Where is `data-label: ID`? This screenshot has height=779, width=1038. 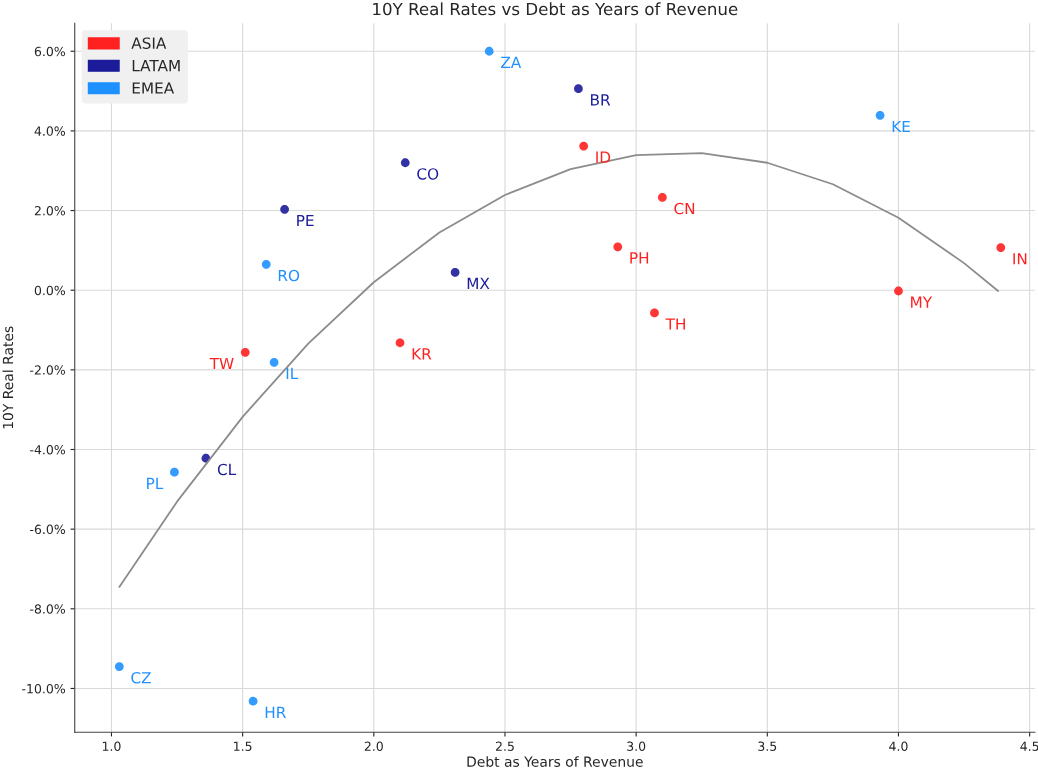 data-label: ID is located at coordinates (603, 157).